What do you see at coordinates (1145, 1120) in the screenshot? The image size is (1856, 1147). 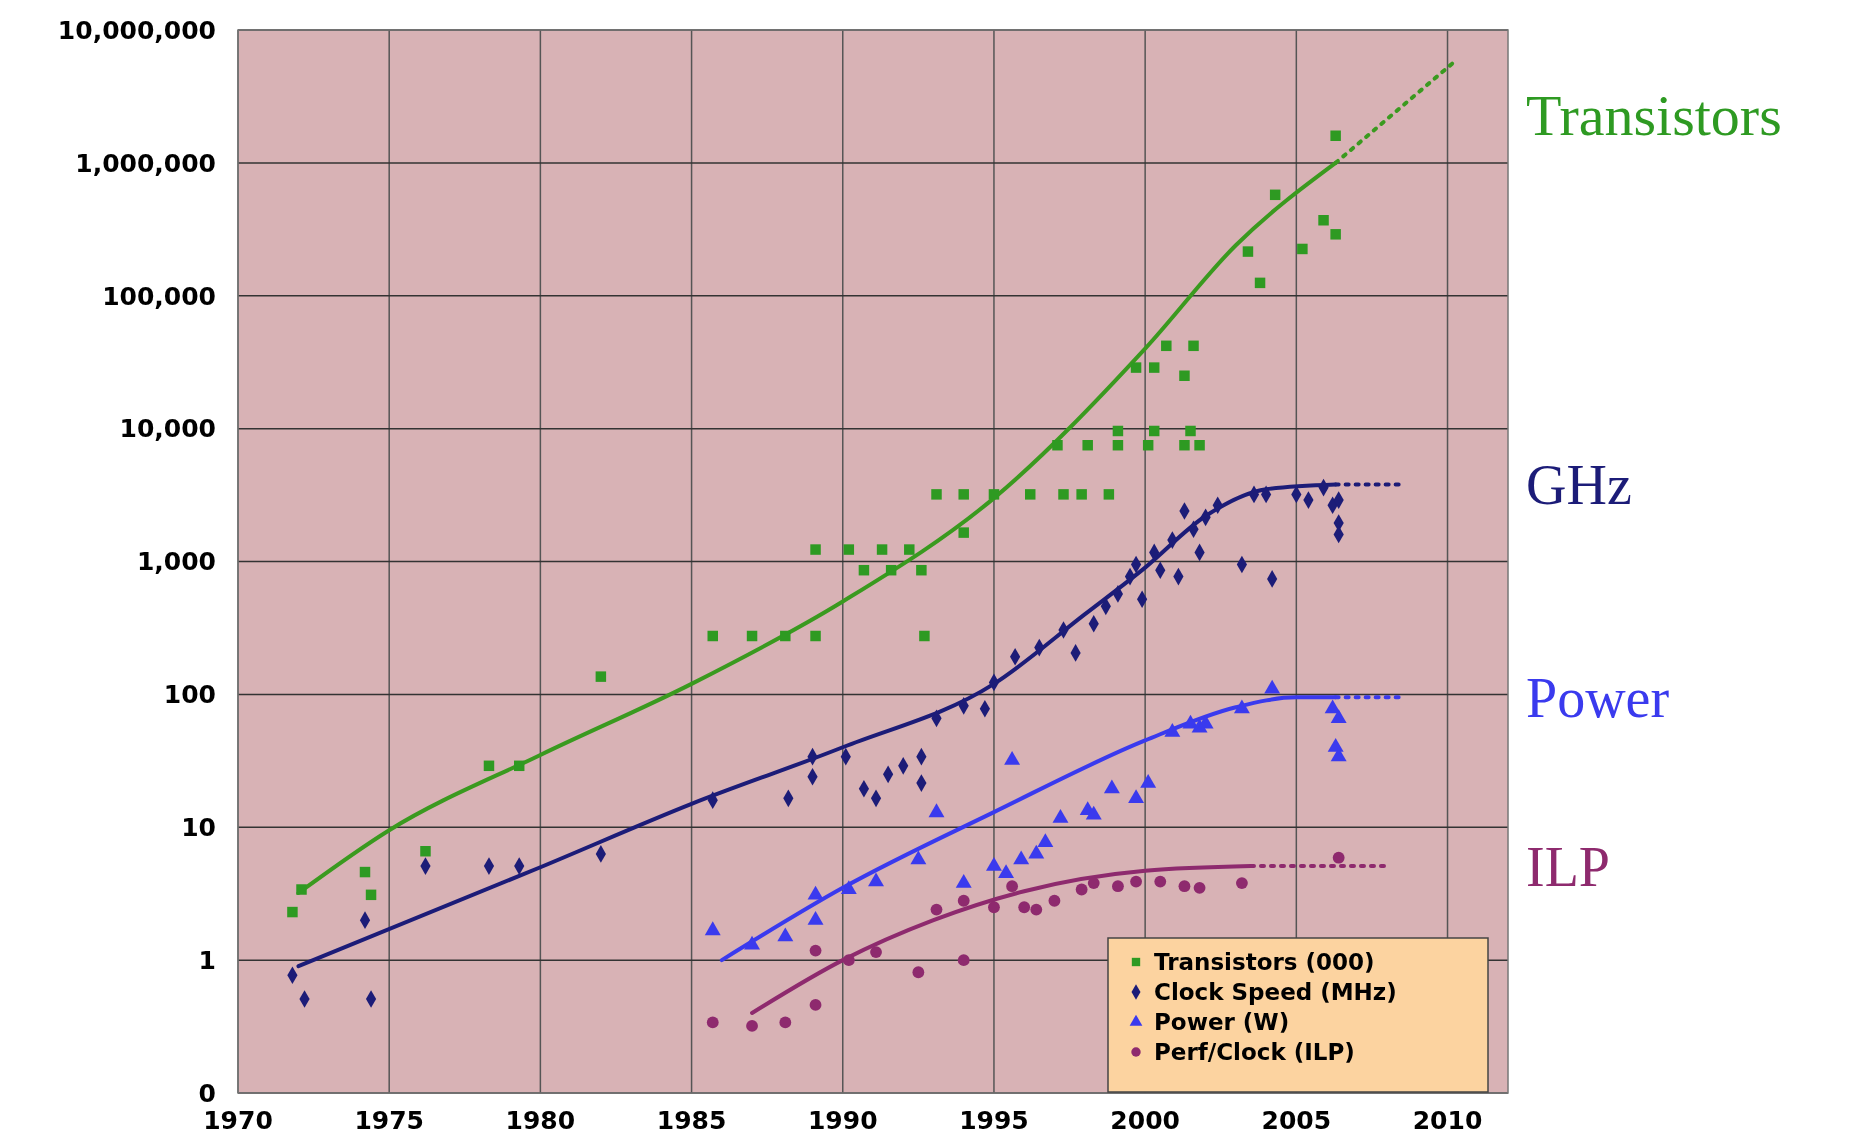 I see `x-tick-label: 2000` at bounding box center [1145, 1120].